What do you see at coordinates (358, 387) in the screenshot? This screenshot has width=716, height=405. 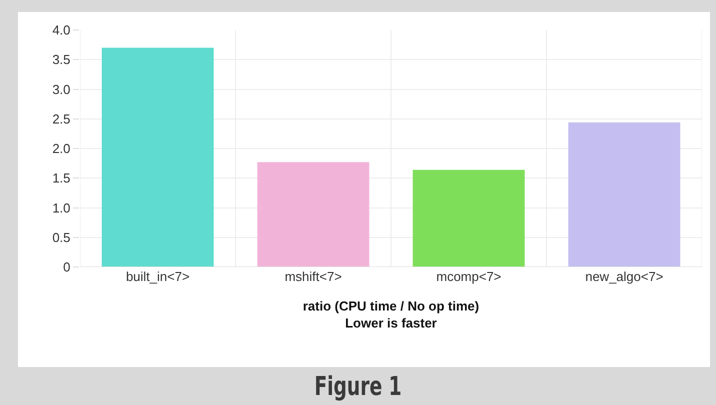 I see `caption: Figure 1` at bounding box center [358, 387].